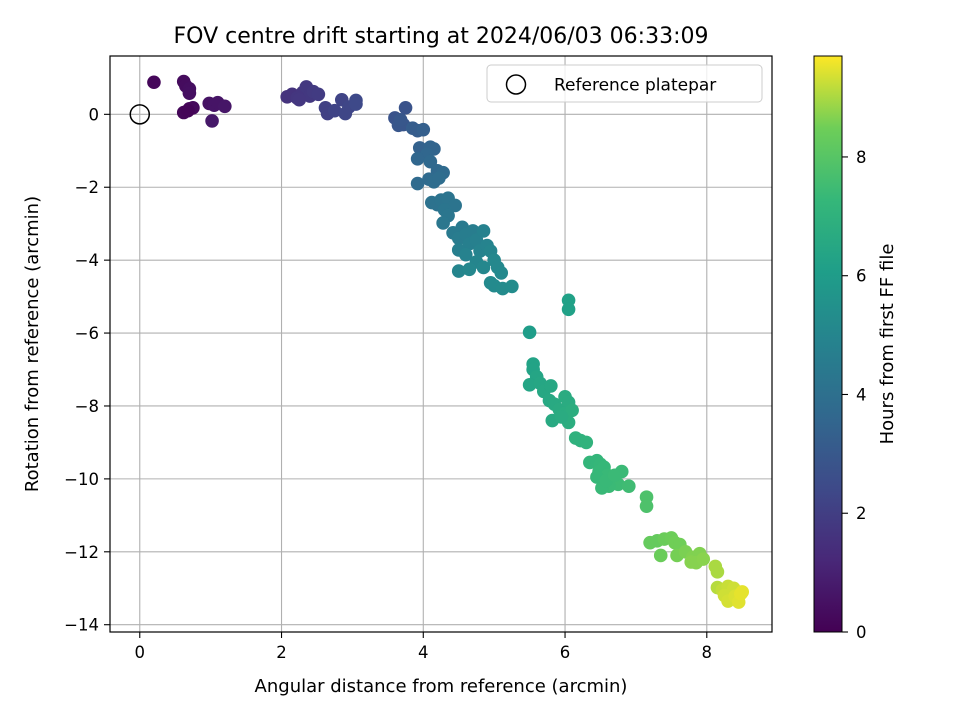 The height and width of the screenshot is (720, 960). I want to click on legend: Reference platepar, so click(624, 83).